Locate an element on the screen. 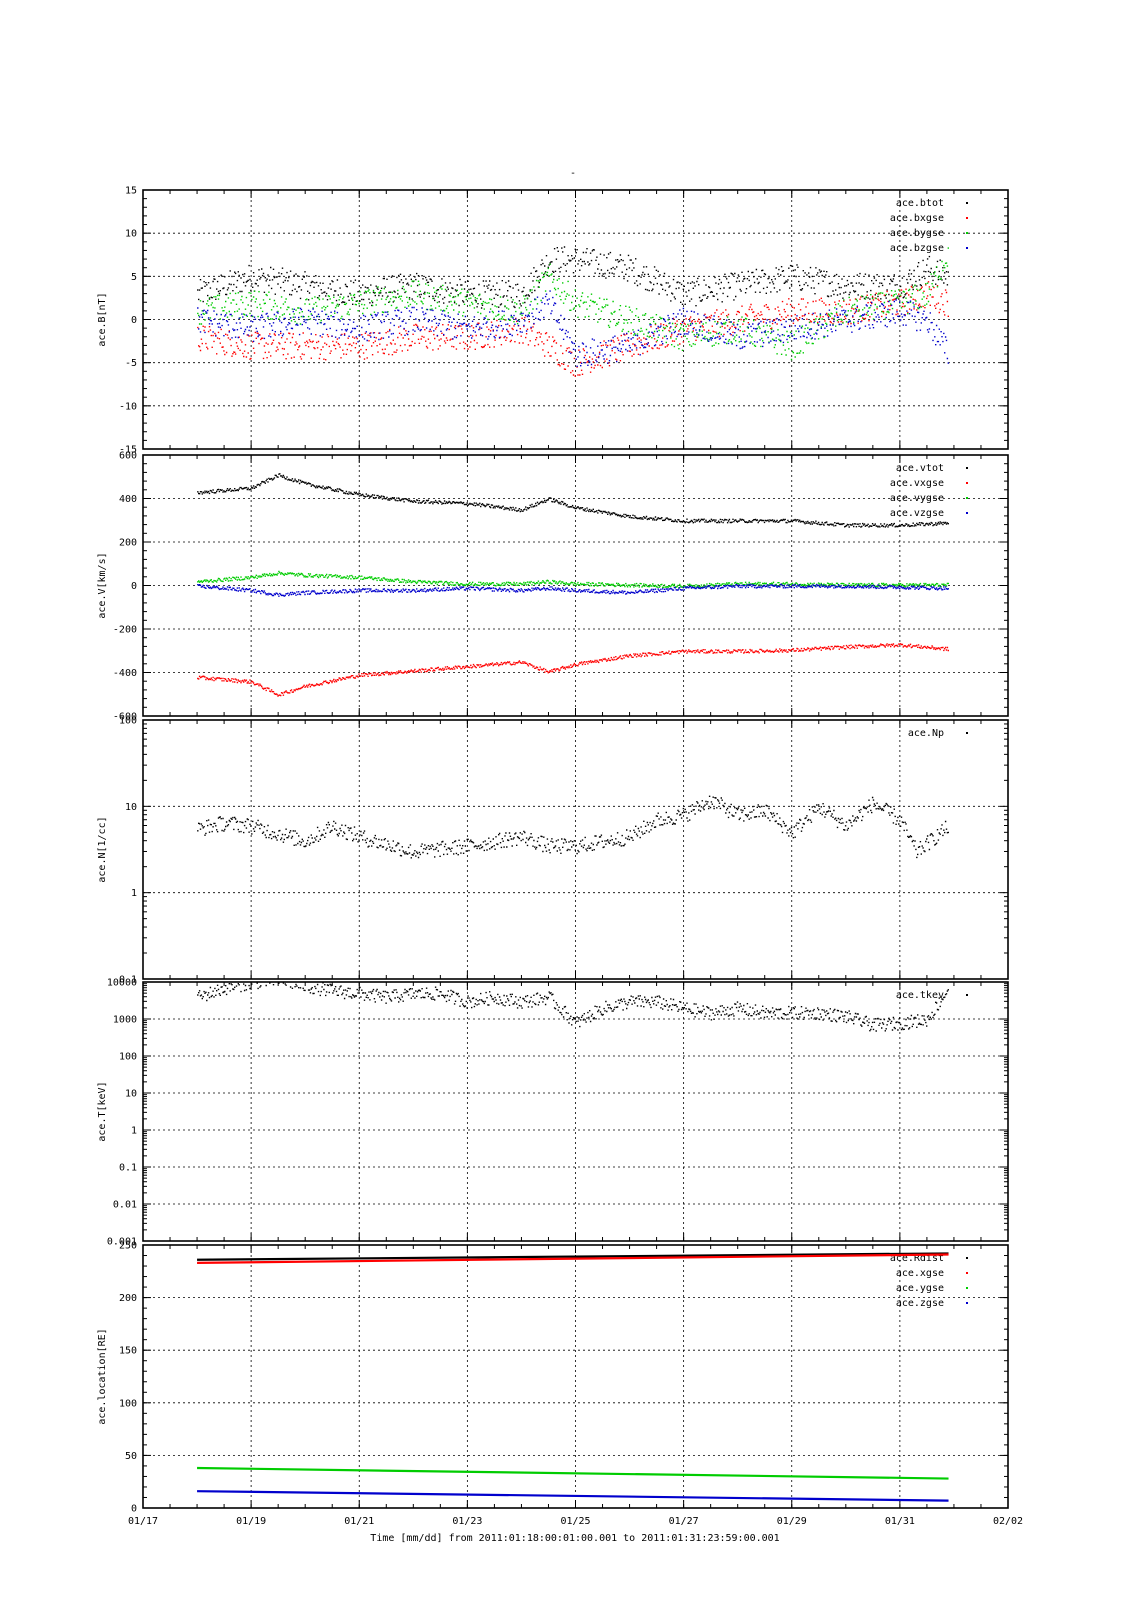  legend-label: ace.vygse is located at coordinates (917, 498).